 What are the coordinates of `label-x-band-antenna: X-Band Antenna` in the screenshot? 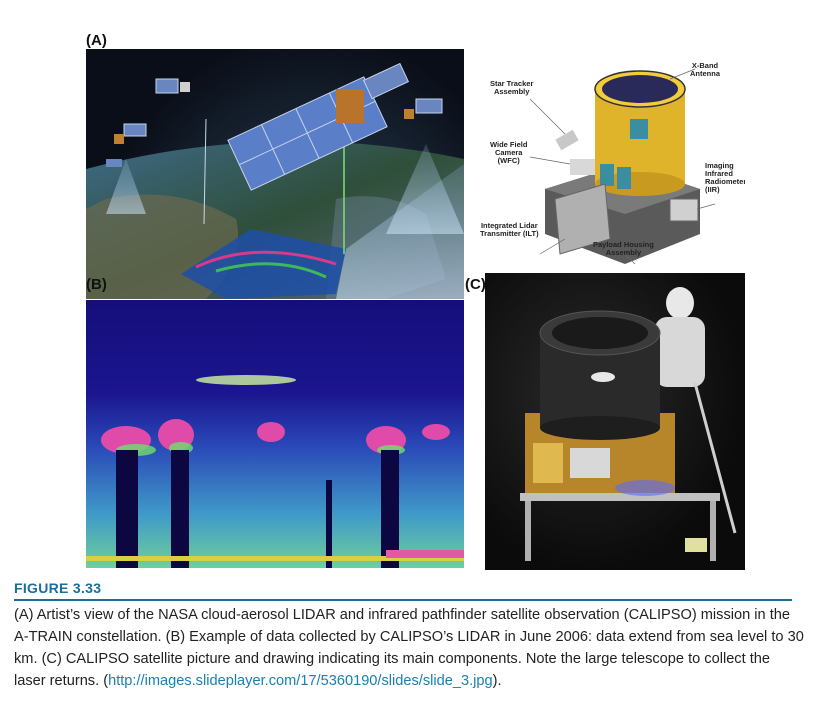 It's located at (705, 69).